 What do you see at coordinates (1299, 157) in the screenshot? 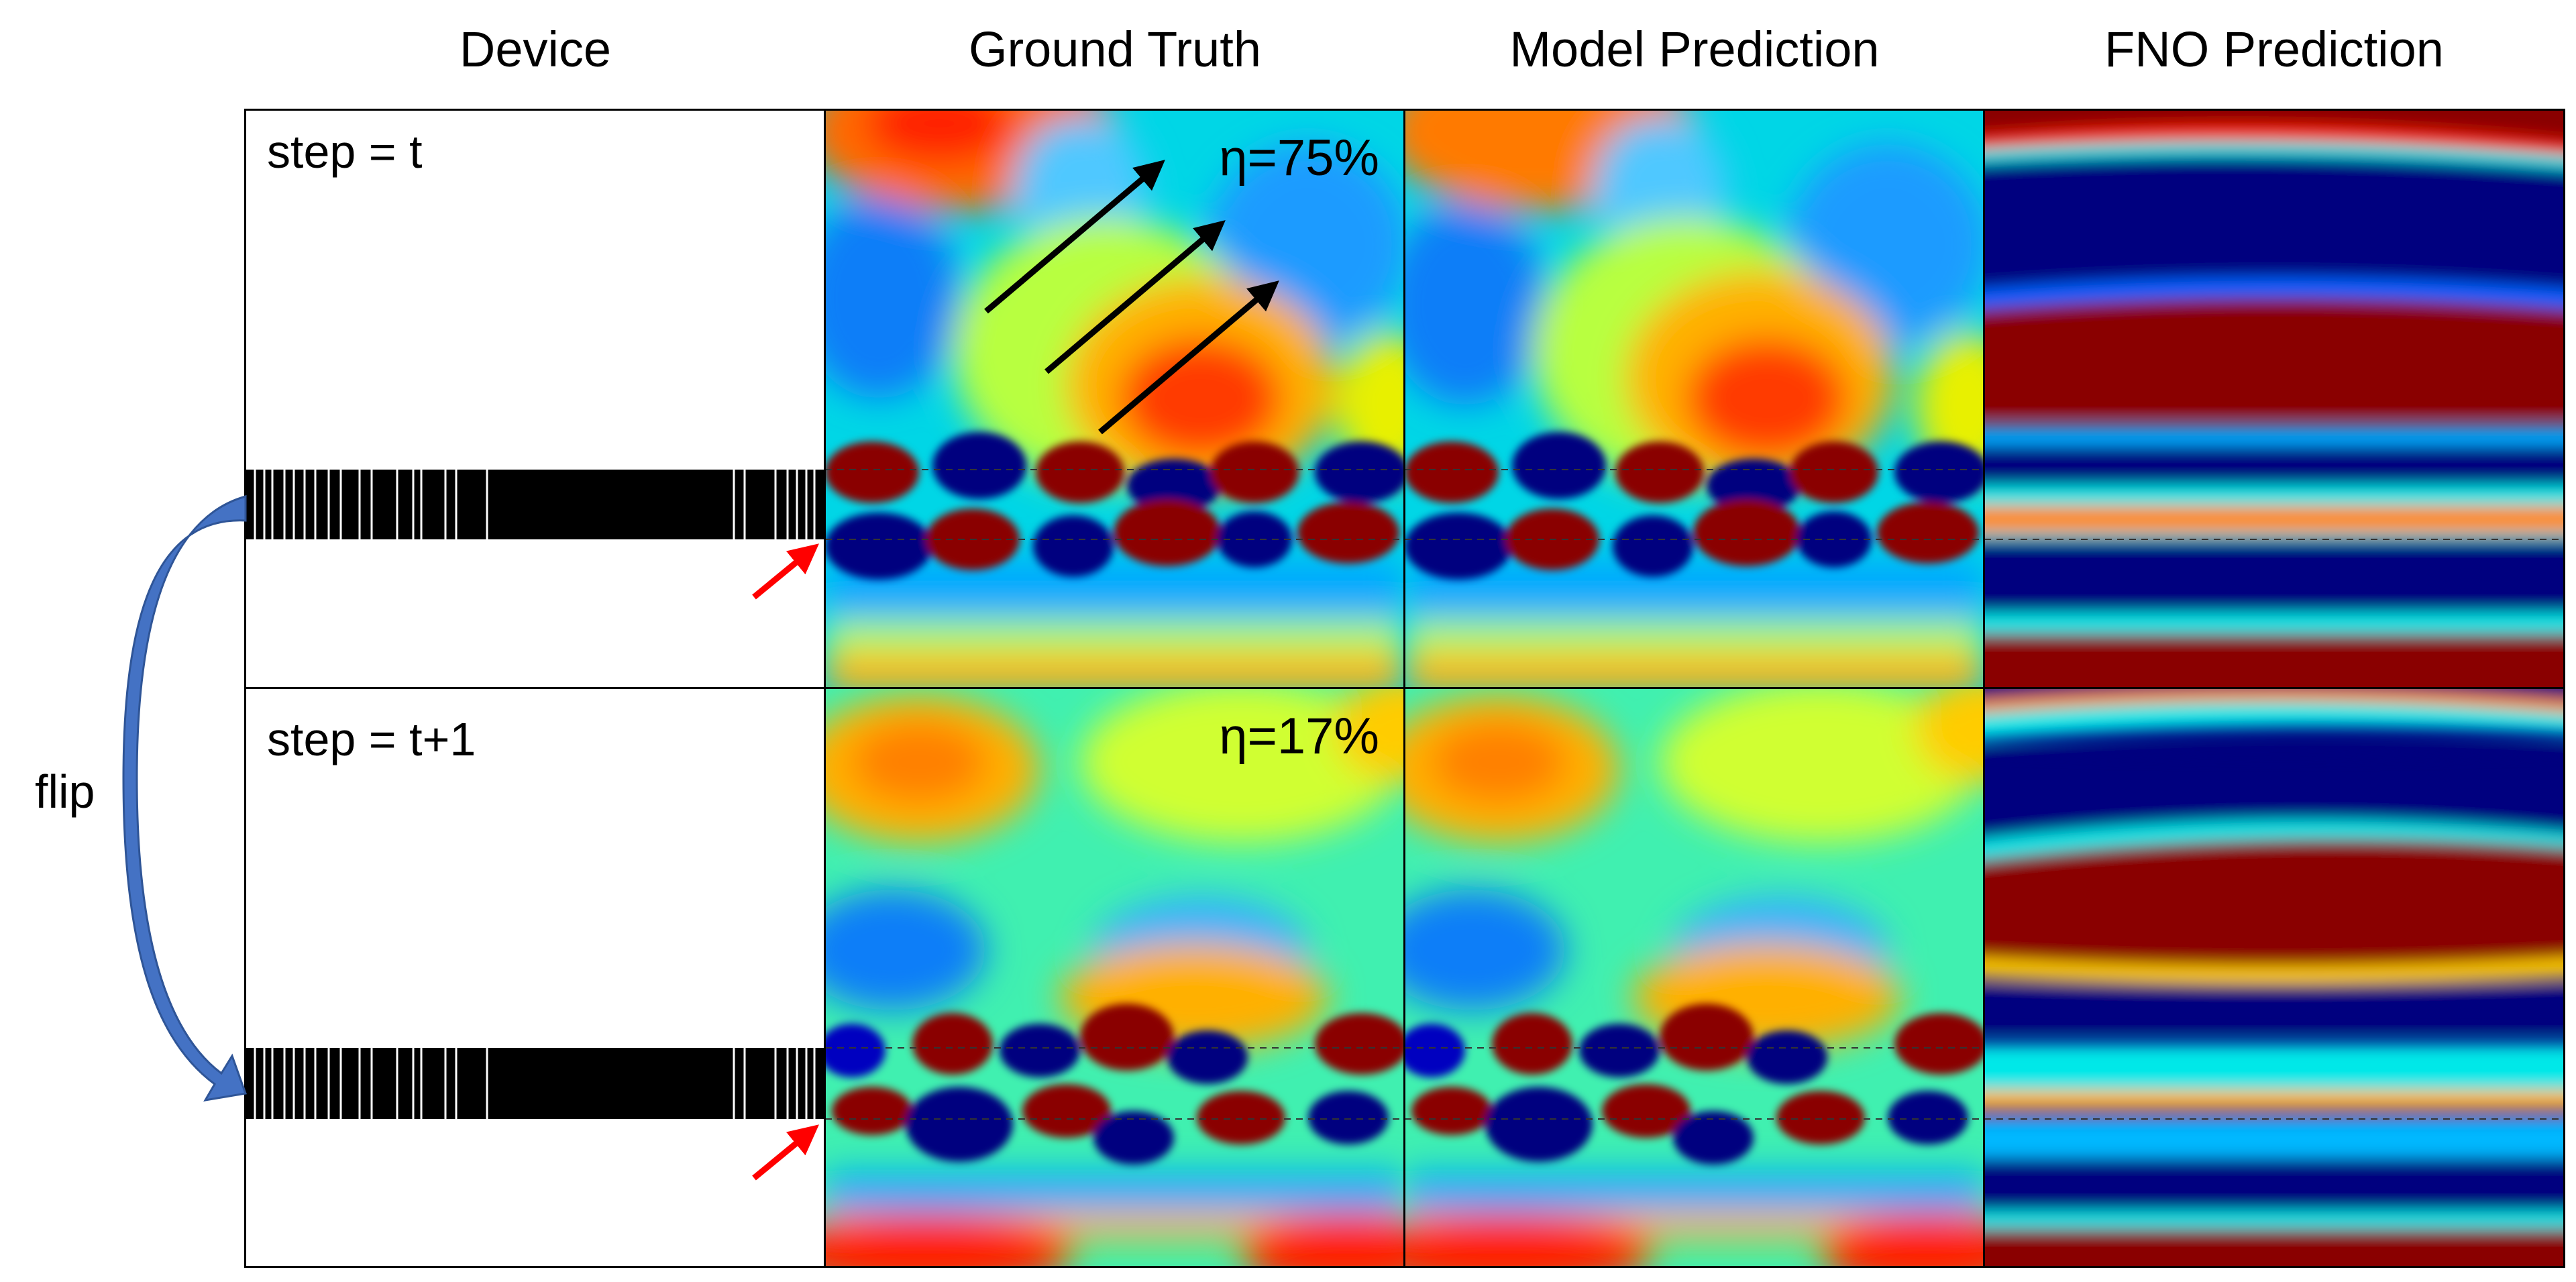
I see `efficiency-label: η=75%` at bounding box center [1299, 157].